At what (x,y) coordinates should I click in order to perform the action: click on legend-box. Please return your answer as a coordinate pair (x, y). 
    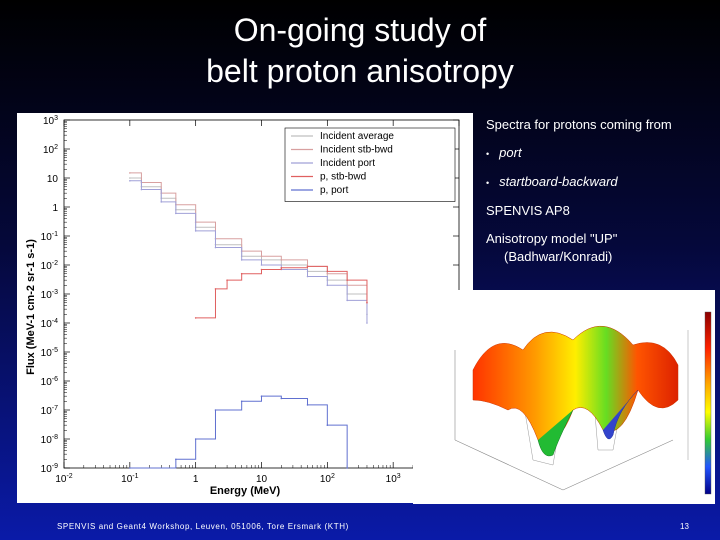
    Looking at the image, I should click on (370, 164).